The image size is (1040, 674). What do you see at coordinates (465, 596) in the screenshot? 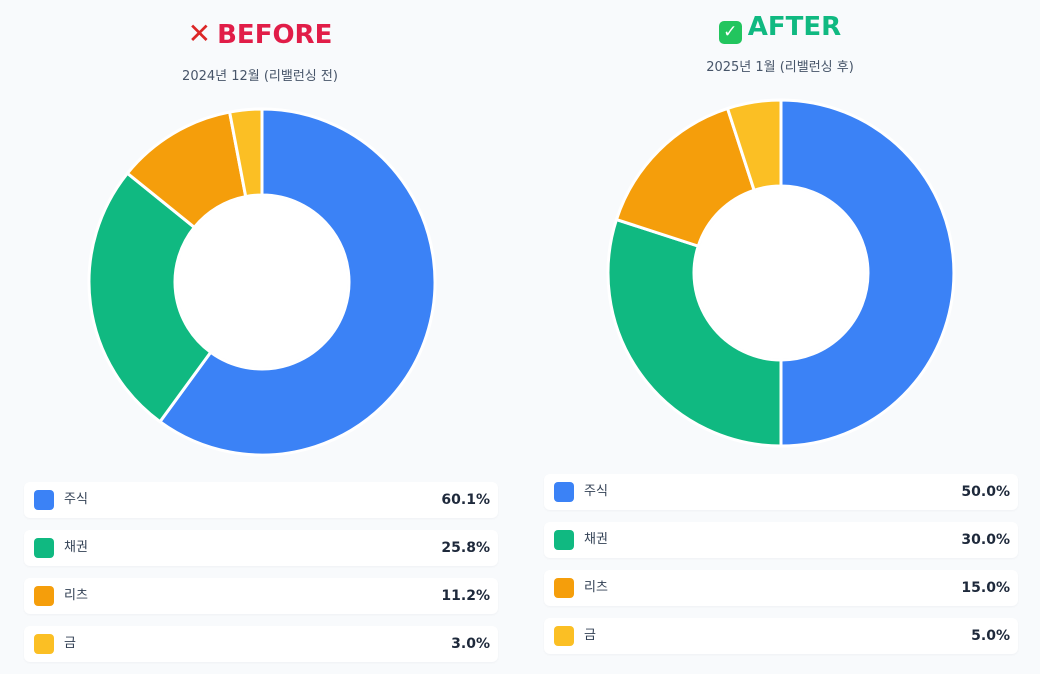
I see `before-legend-value: 11.2%` at bounding box center [465, 596].